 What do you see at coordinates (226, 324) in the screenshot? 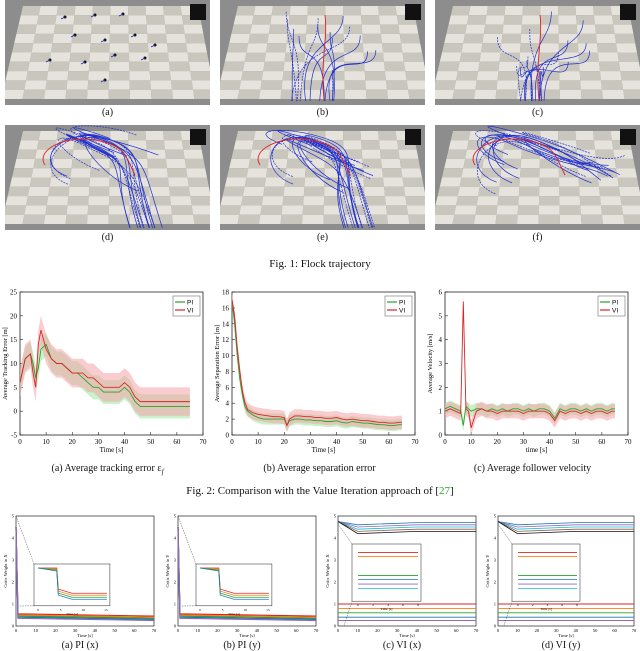
I see `y-tick-label: 14` at bounding box center [226, 324].